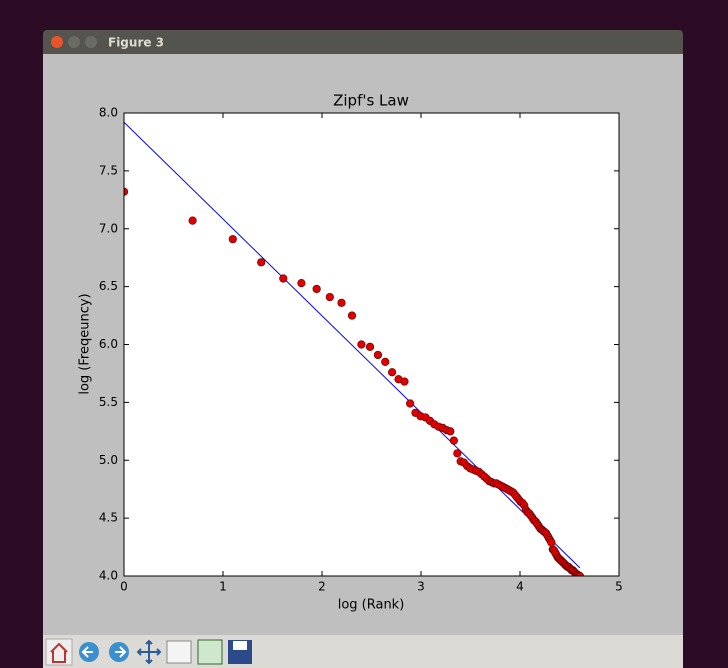  I want to click on y-tick-label: 7.0, so click(108, 228).